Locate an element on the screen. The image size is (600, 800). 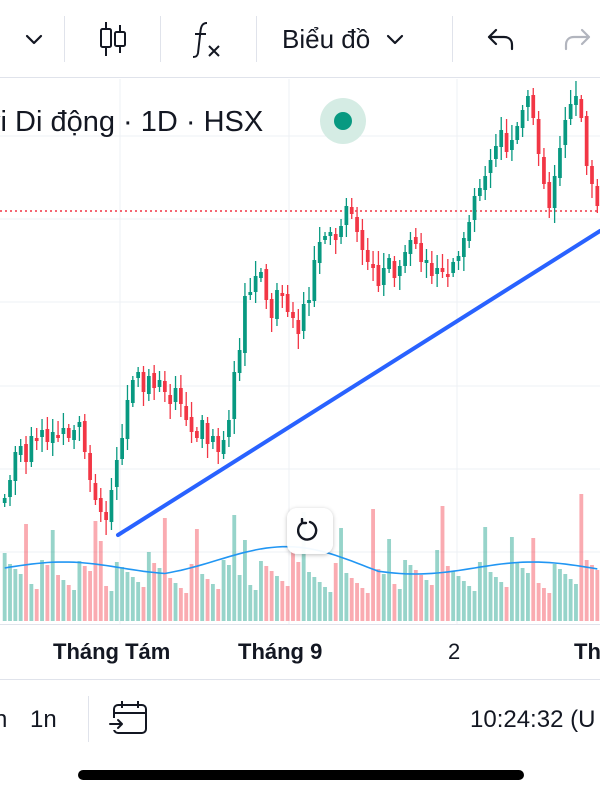
symbol-dropdown-button is located at coordinates (34, 39).